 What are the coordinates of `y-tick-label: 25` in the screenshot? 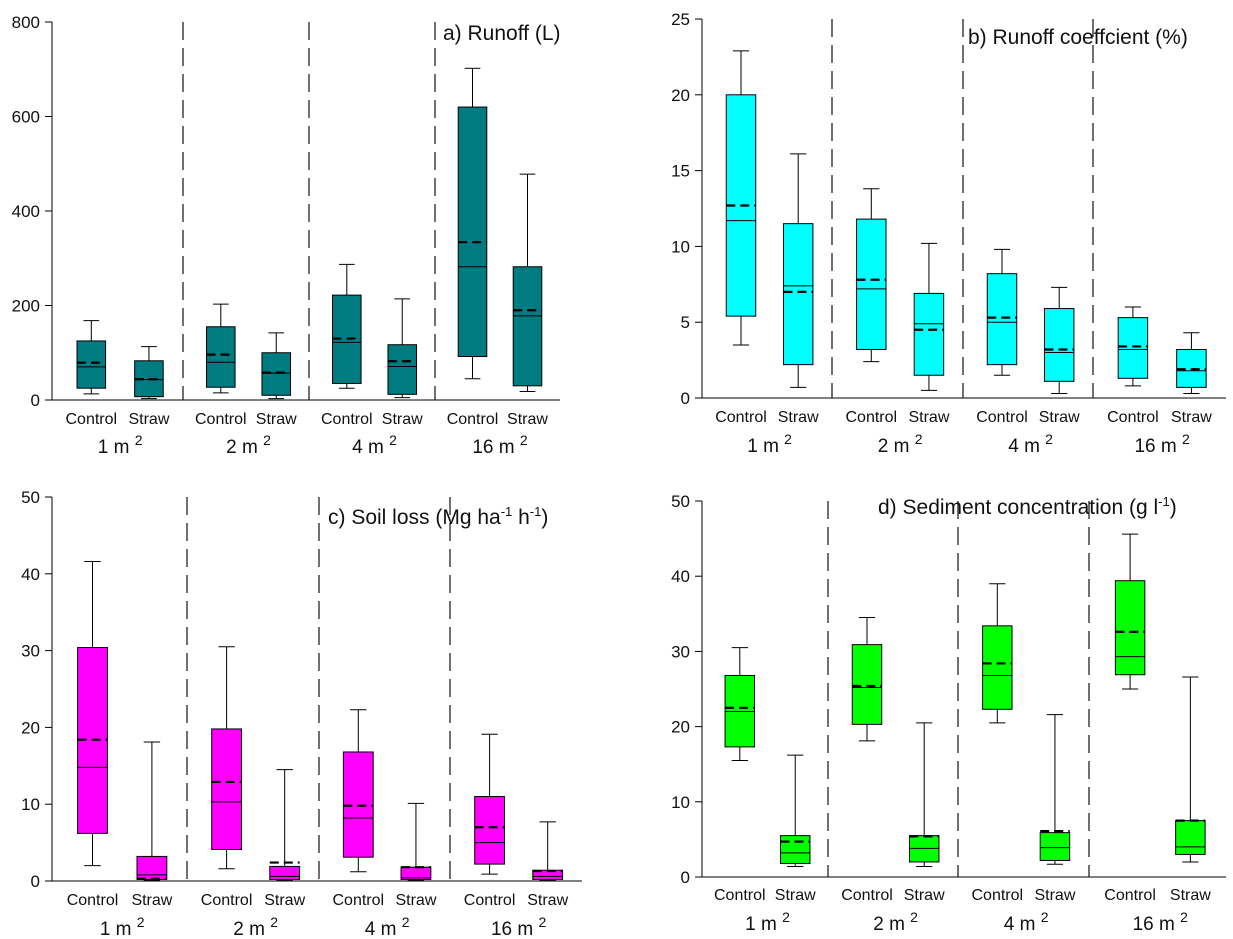 It's located at (680, 19).